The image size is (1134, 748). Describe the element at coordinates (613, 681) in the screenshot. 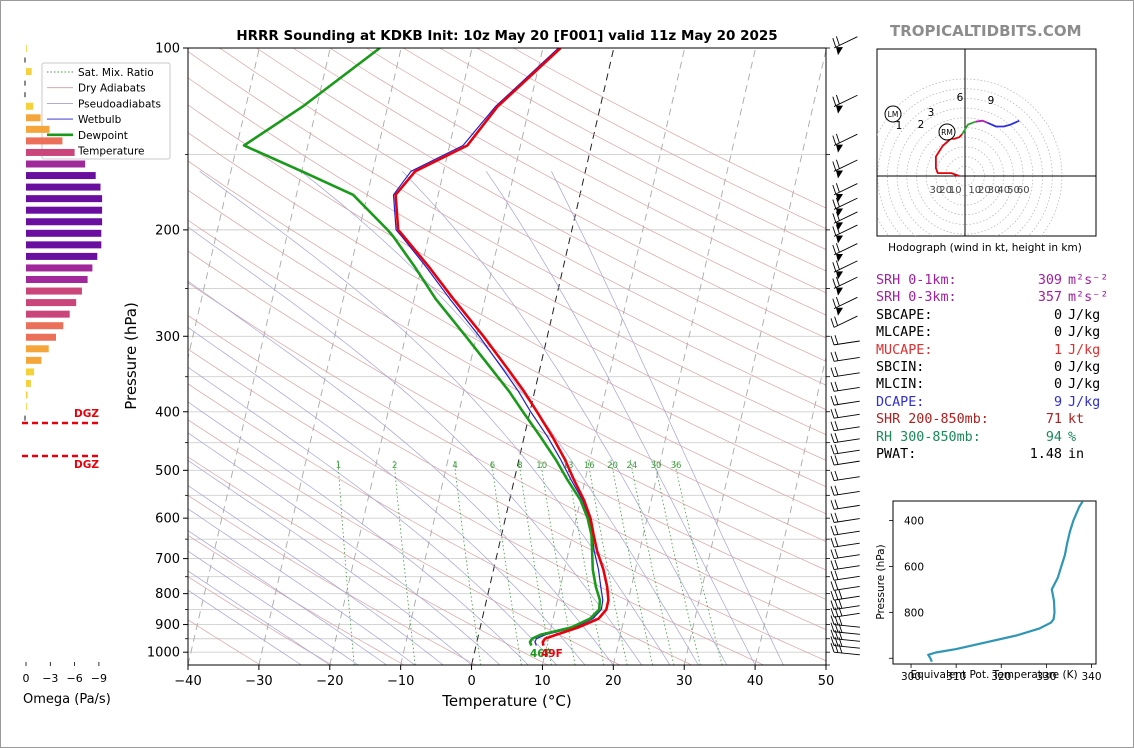

I see `x-tick-label: 20` at that location.